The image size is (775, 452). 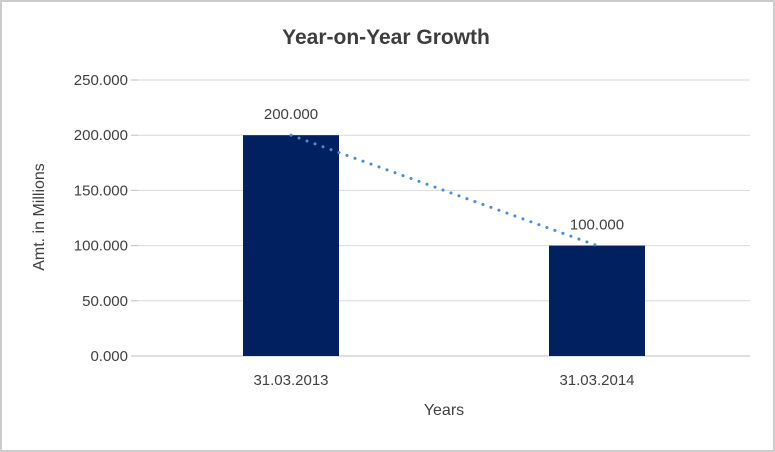 I want to click on y-tick-label: 50.000, so click(x=105, y=301).